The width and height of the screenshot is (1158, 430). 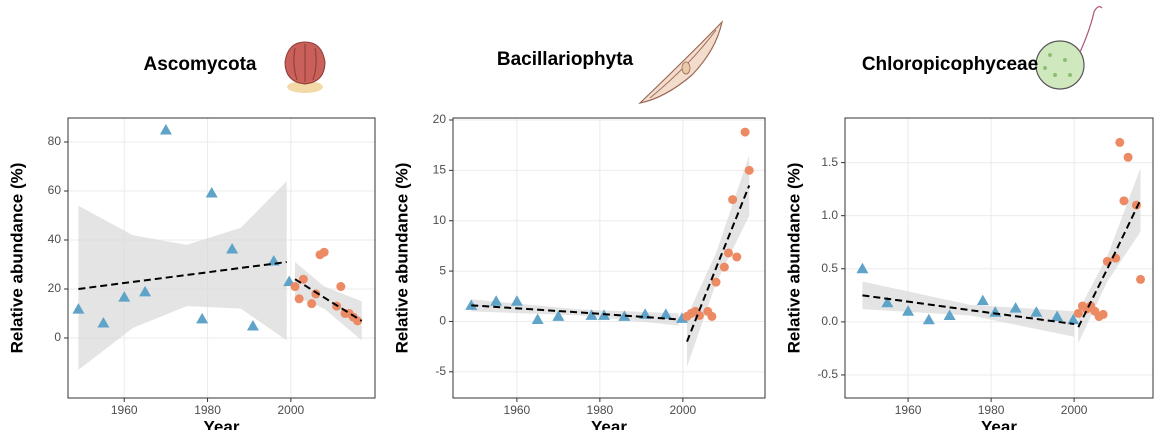 I want to click on y-tick-label: -5, so click(x=440, y=371).